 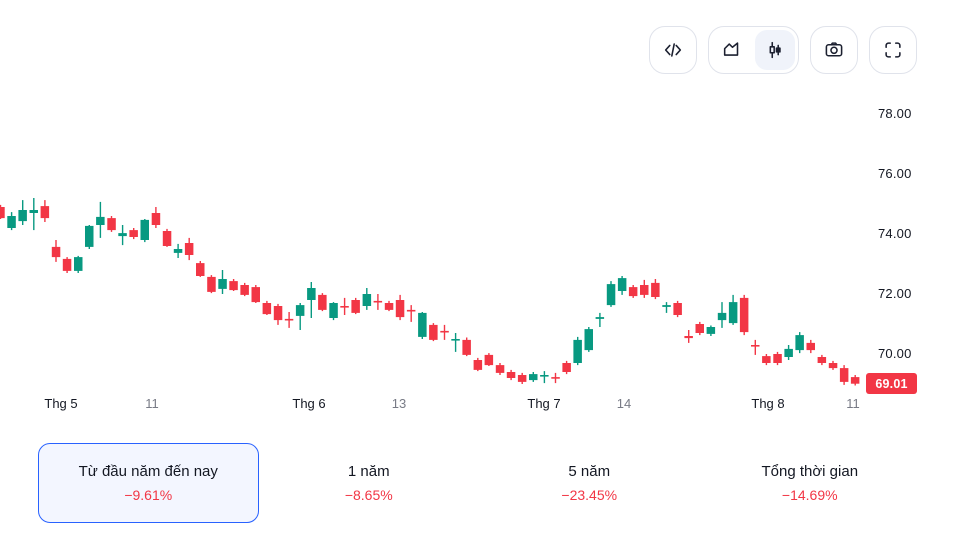 What do you see at coordinates (309, 403) in the screenshot?
I see `x-axis-label: Thg 6` at bounding box center [309, 403].